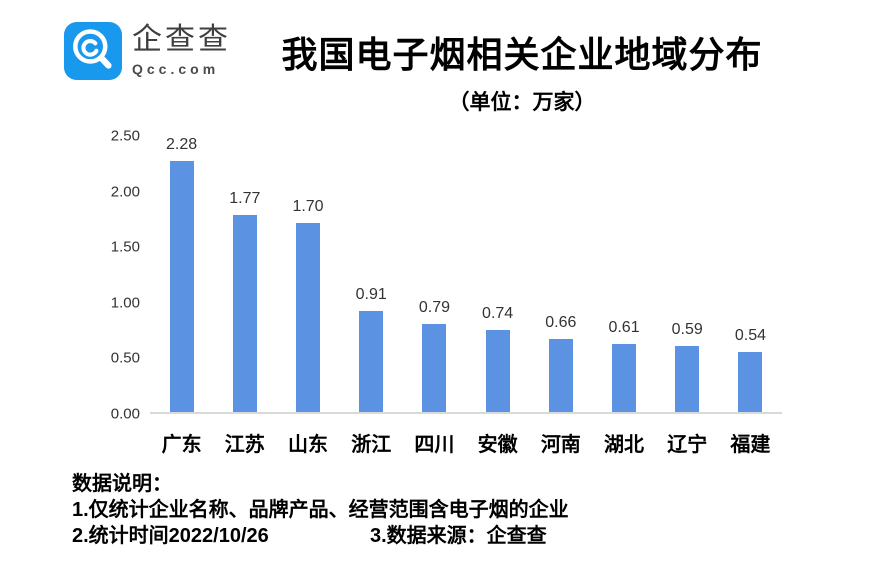  I want to click on bar-column: 1.70, so click(307, 274).